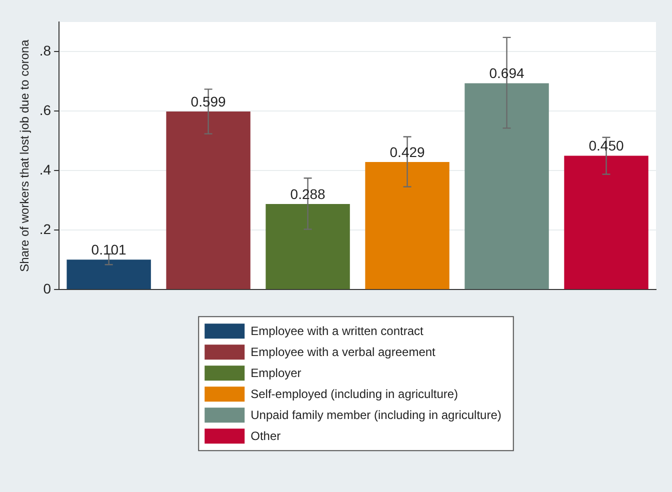  What do you see at coordinates (45, 50) in the screenshot?
I see `y-tick-label: .8` at bounding box center [45, 50].